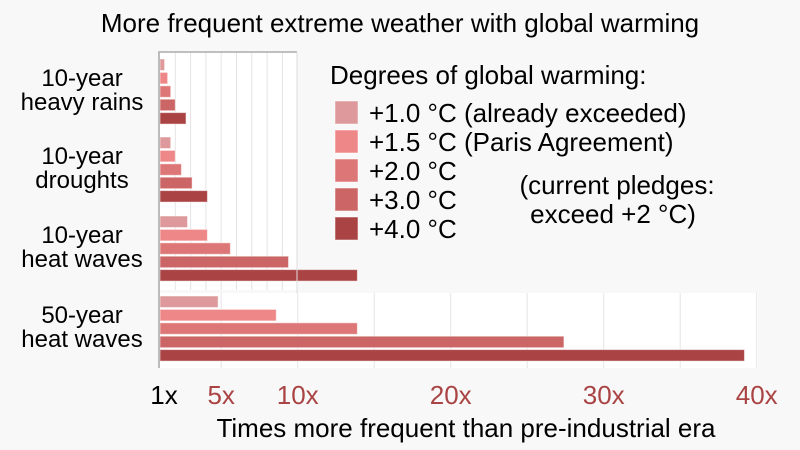 The image size is (800, 450). I want to click on x-tick-label: 20x, so click(451, 395).